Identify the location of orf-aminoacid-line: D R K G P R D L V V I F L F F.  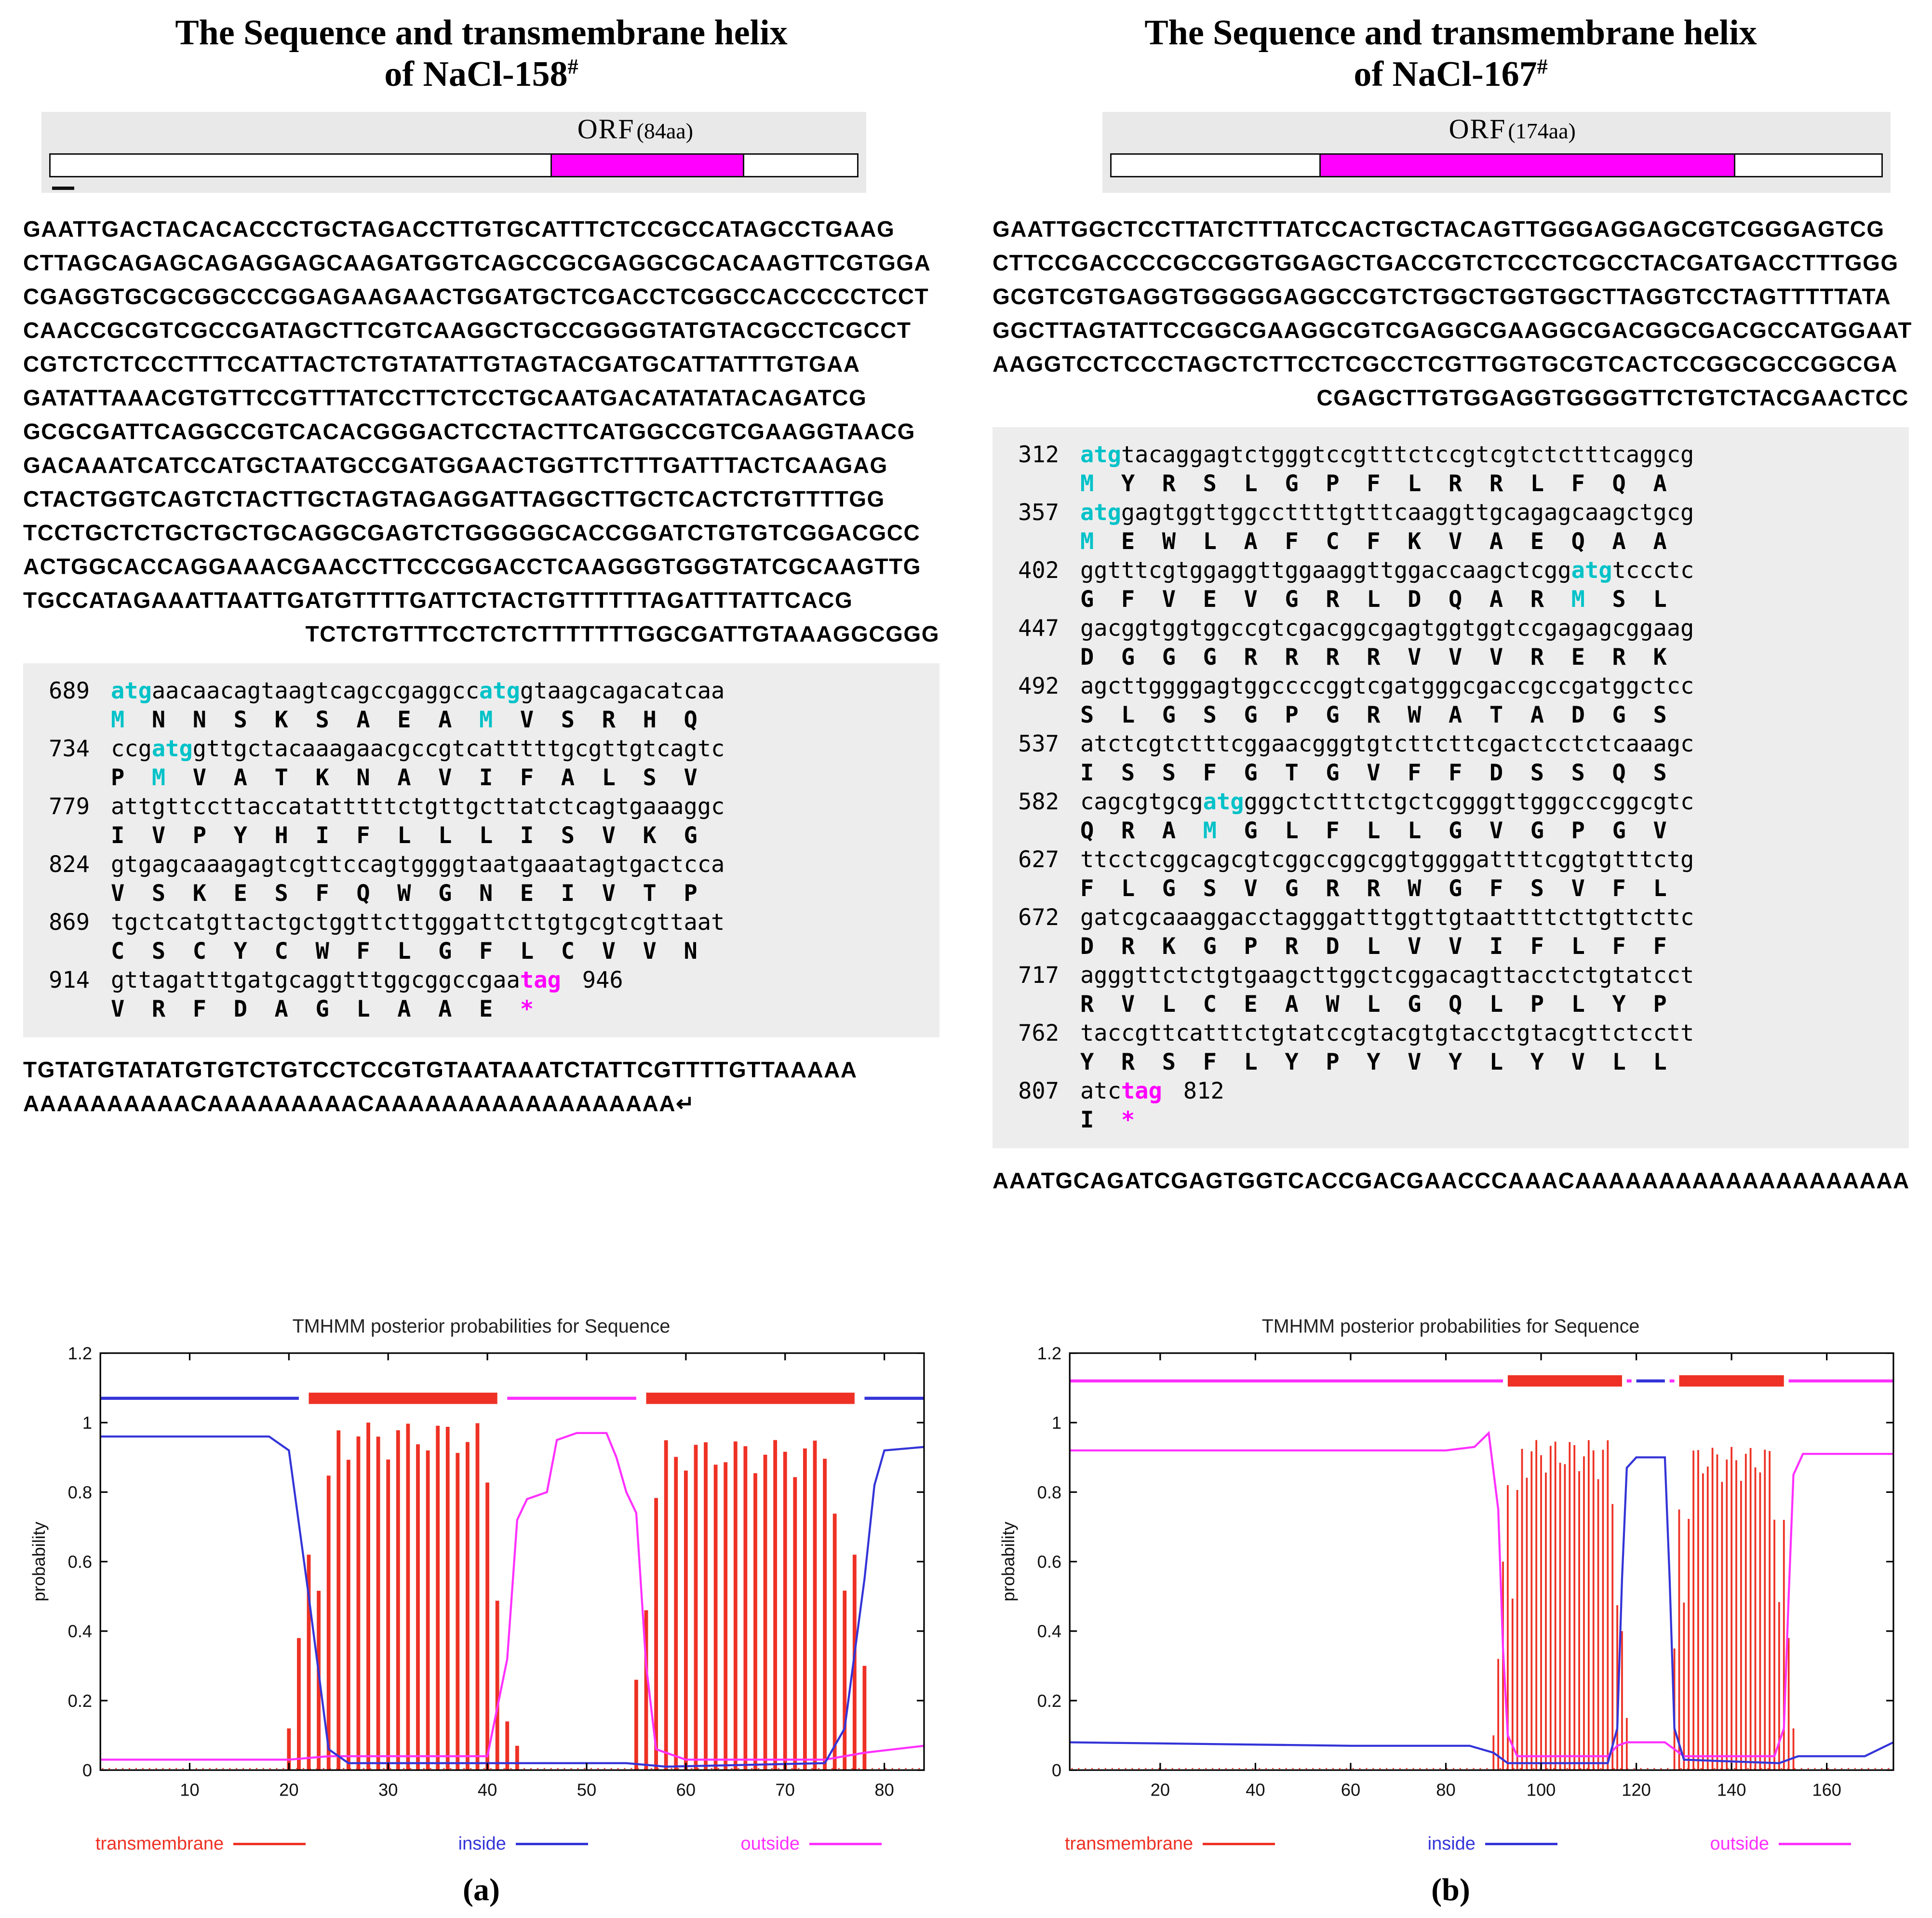
(1374, 947).